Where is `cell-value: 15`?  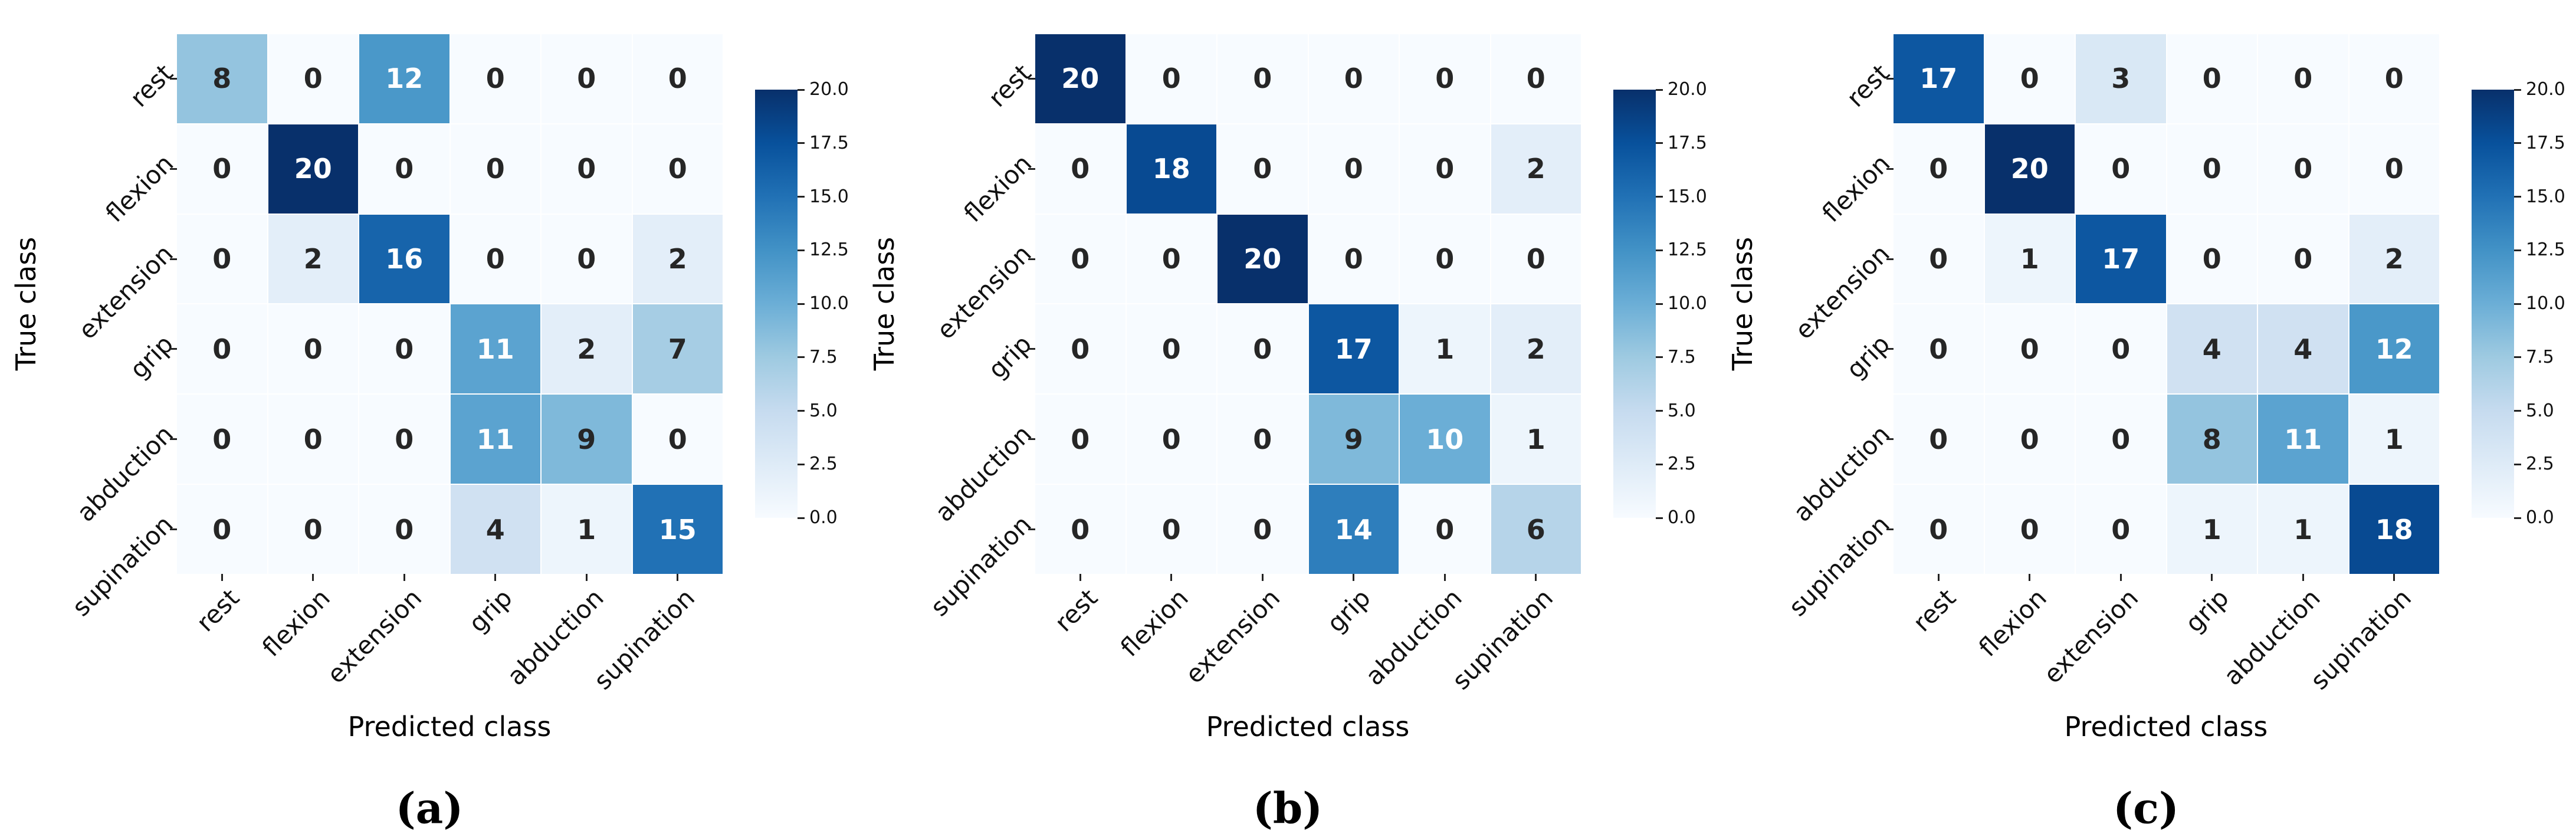
cell-value: 15 is located at coordinates (677, 529).